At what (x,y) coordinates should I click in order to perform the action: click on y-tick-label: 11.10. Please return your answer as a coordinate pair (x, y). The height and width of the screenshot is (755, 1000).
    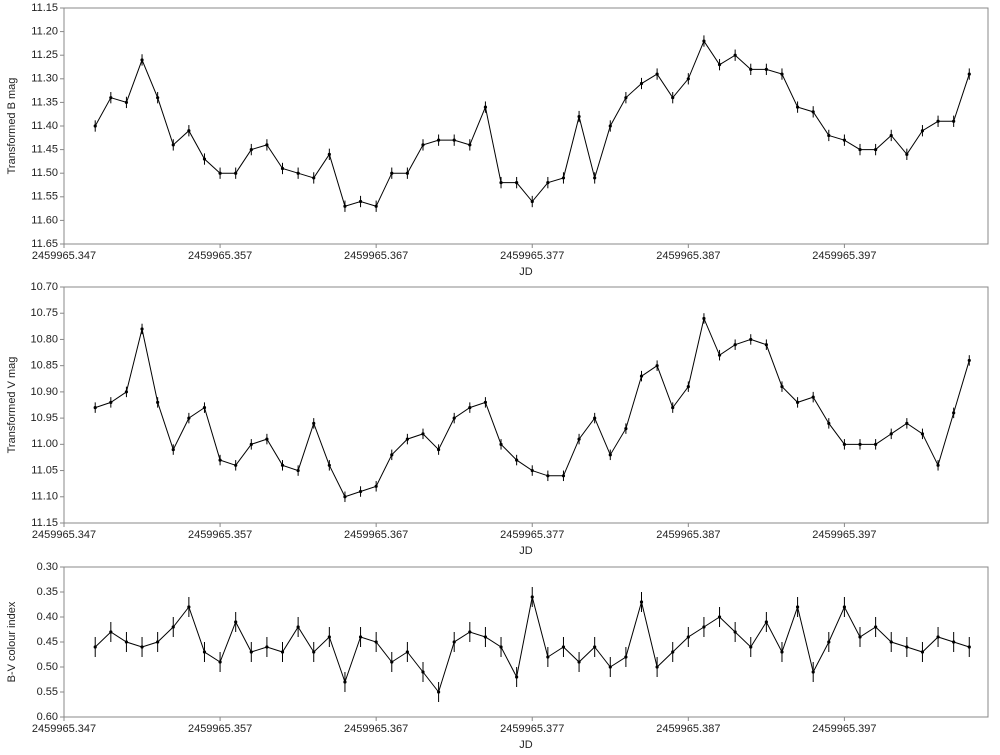
    Looking at the image, I should click on (44, 497).